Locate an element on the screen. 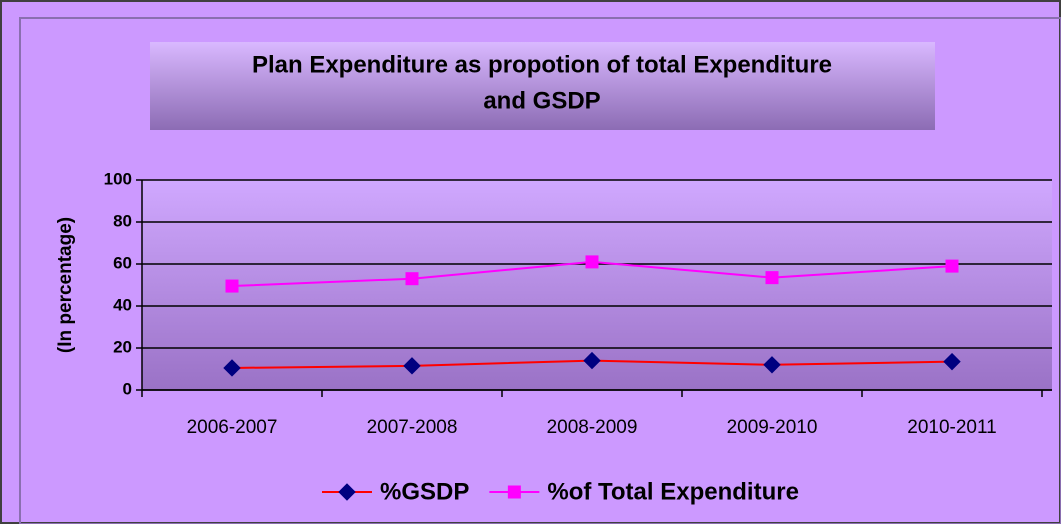 The image size is (1061, 529). y-tick-label: 20 is located at coordinates (122, 346).